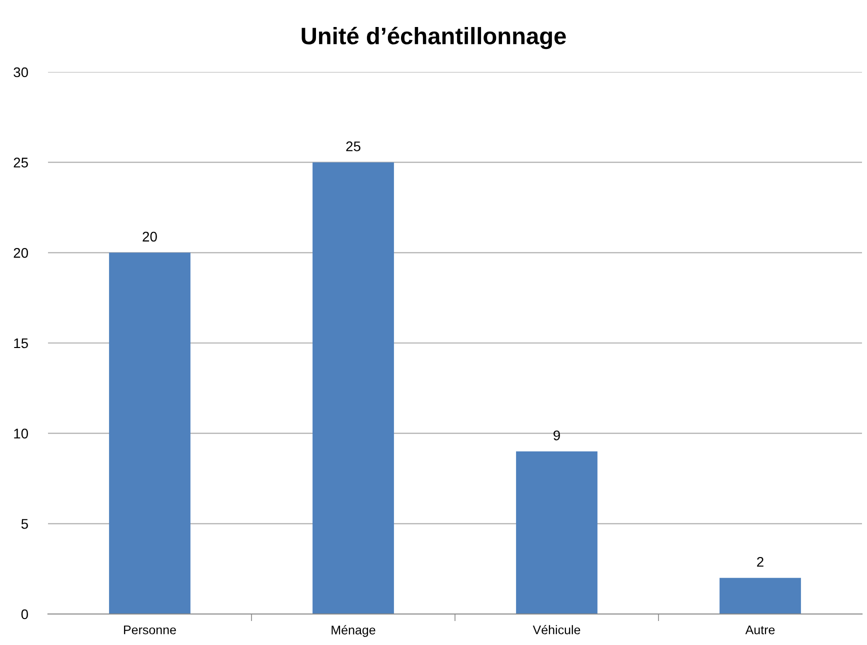 The width and height of the screenshot is (867, 645). What do you see at coordinates (760, 630) in the screenshot?
I see `x-tick-label: Autre` at bounding box center [760, 630].